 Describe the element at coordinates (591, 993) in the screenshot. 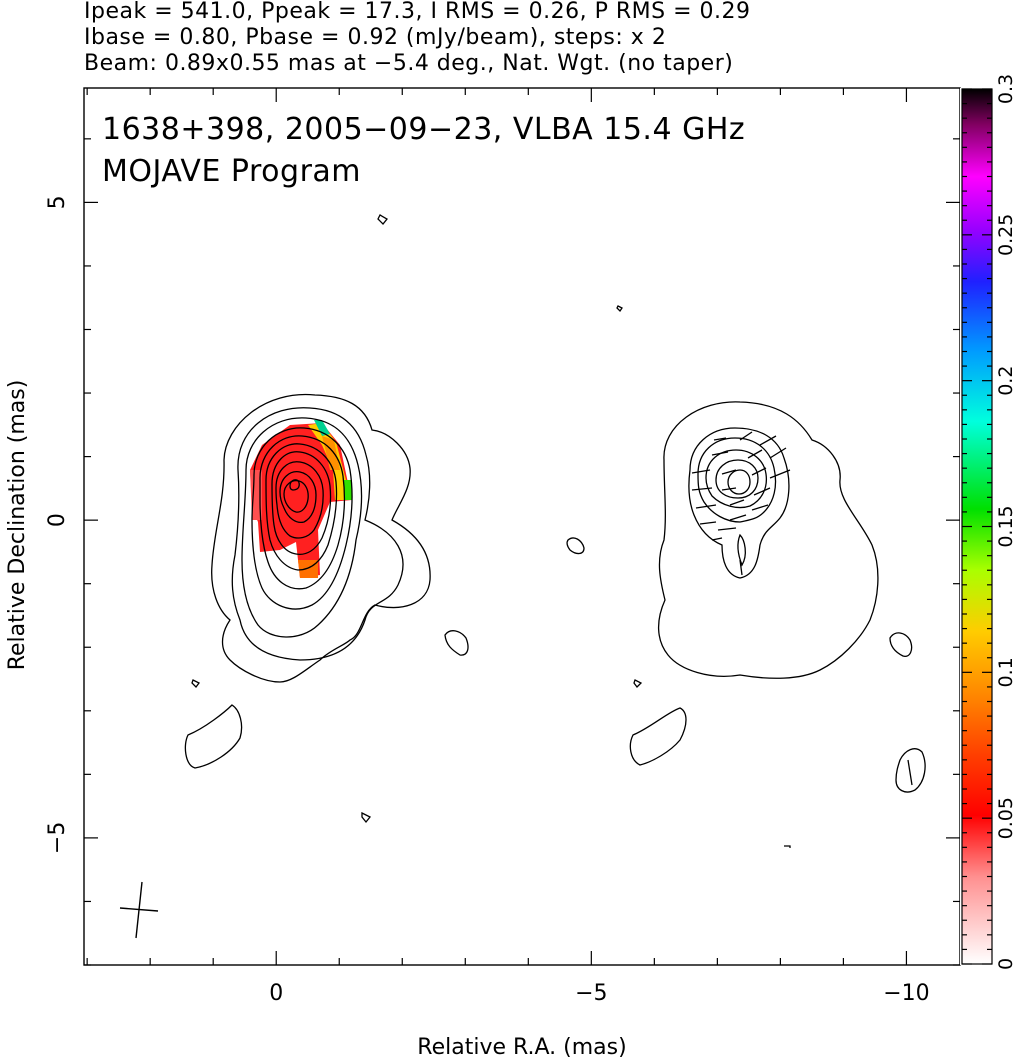

I see `x-tick-label: −5` at that location.